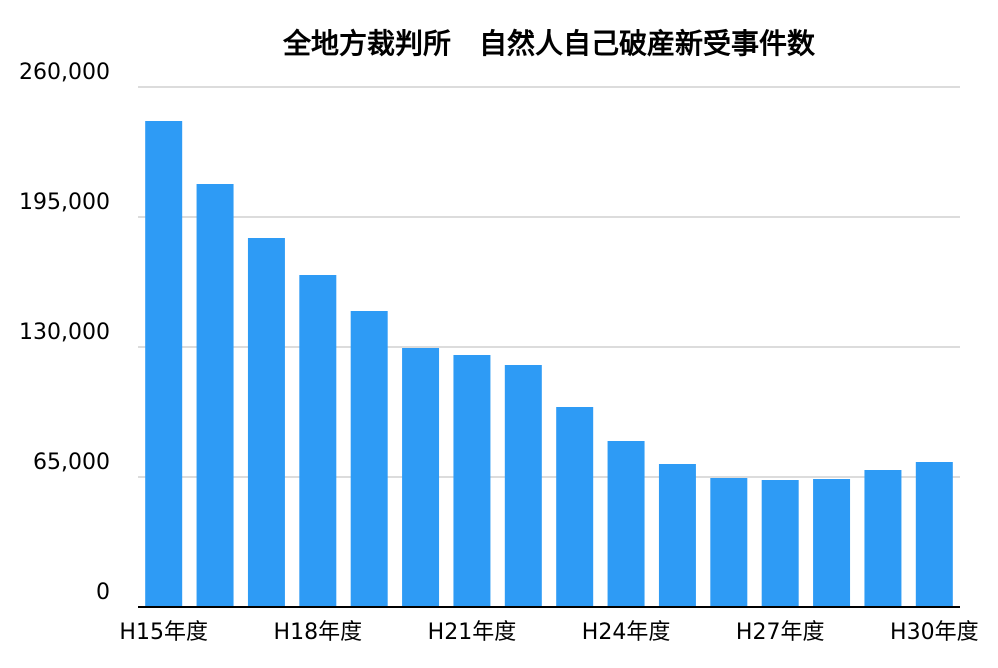 This screenshot has width=998, height=668. I want to click on x-tick-label: H27年度, so click(780, 632).